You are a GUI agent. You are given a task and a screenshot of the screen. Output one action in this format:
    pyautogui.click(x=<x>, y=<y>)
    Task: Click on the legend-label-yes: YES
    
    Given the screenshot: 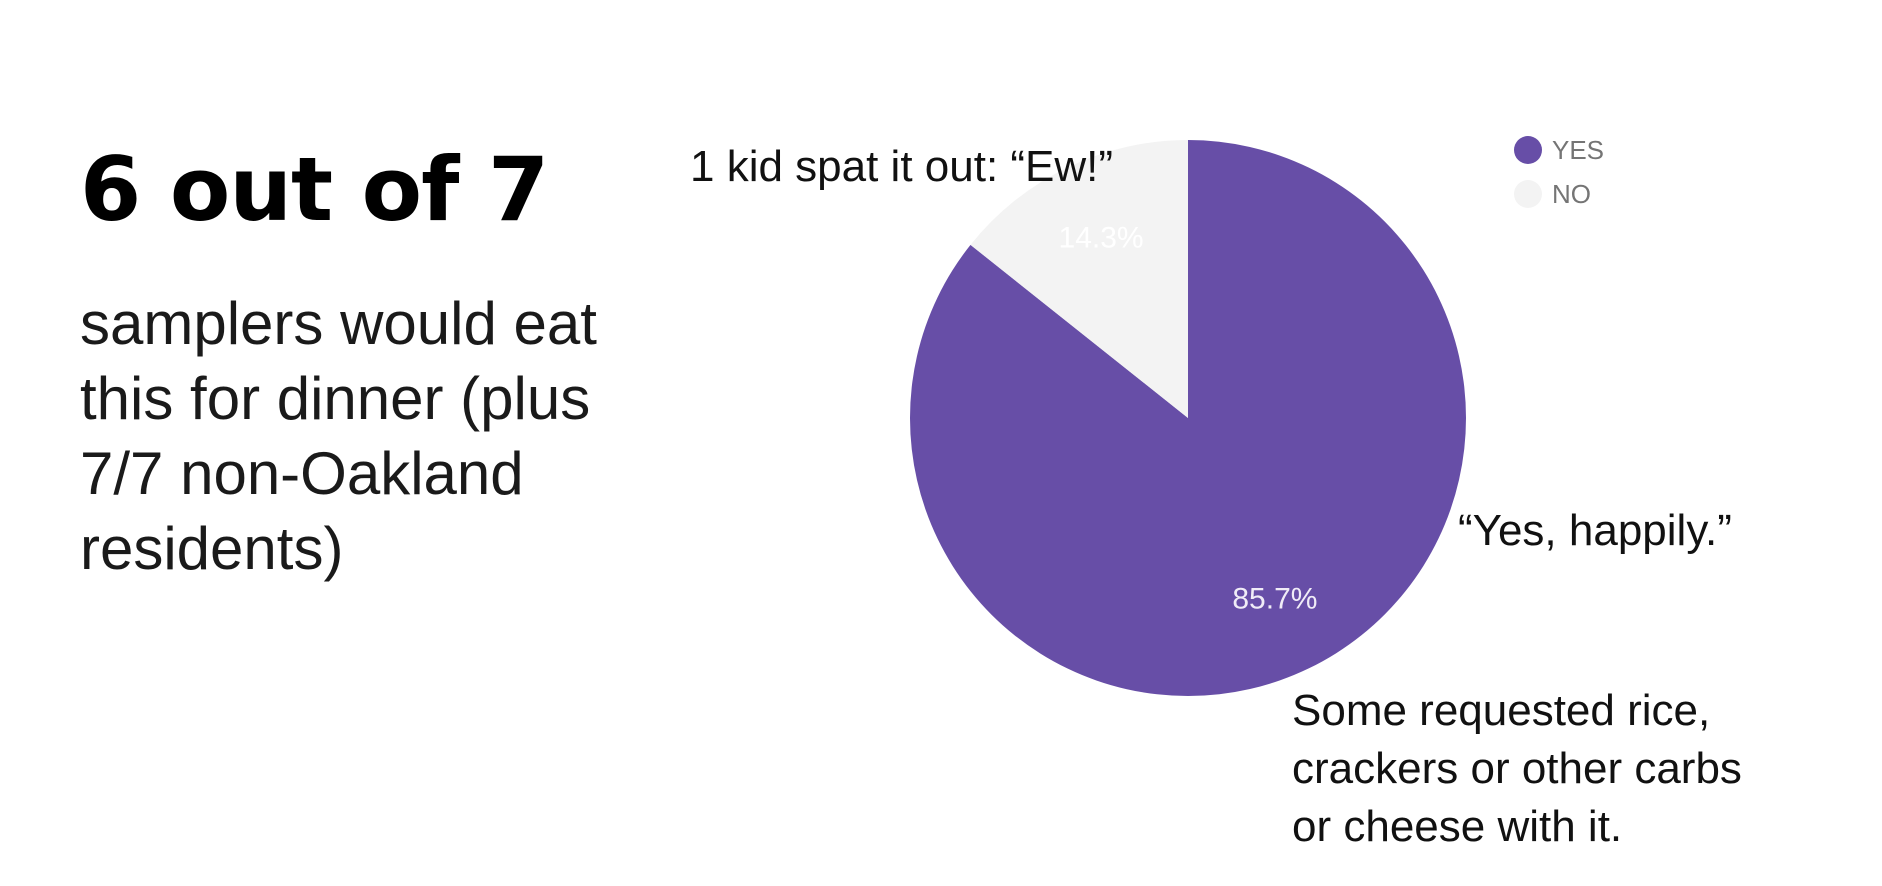 What is the action you would take?
    pyautogui.click(x=1578, y=150)
    